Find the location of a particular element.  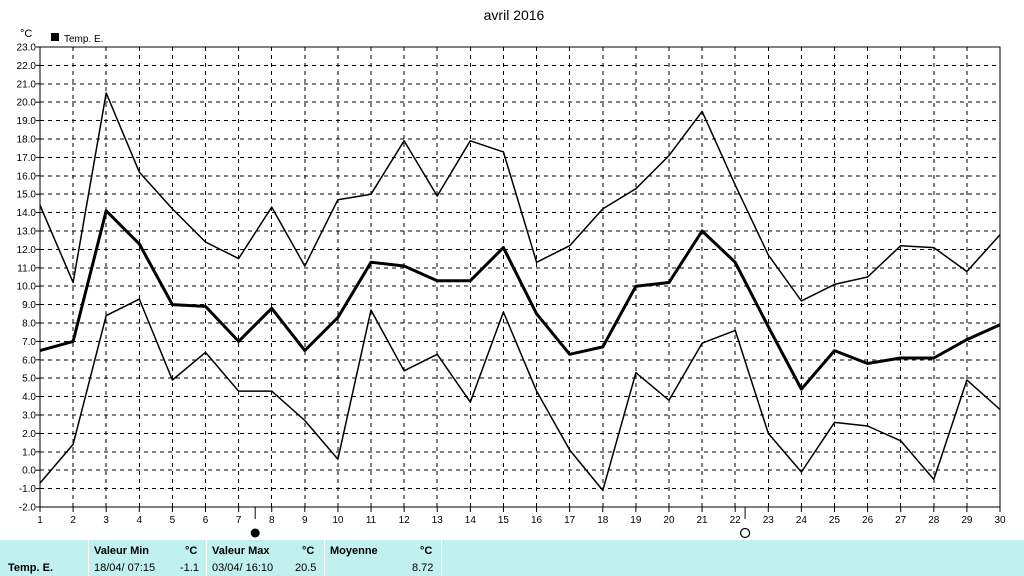

y-tick-label: 18.0 is located at coordinates (27, 140).